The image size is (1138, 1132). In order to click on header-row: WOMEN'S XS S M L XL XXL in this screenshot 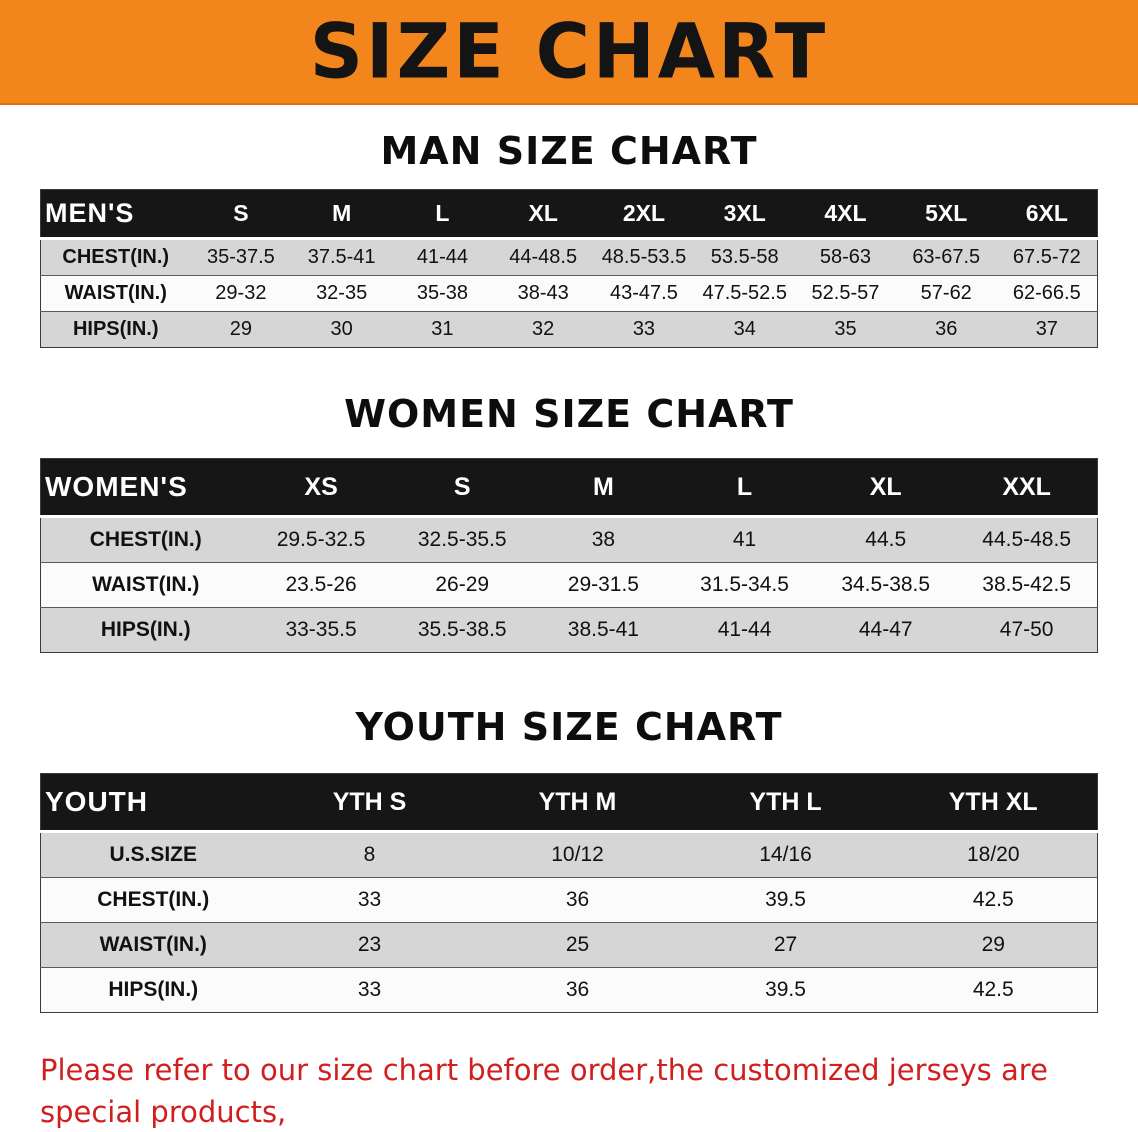, I will do `click(569, 488)`.